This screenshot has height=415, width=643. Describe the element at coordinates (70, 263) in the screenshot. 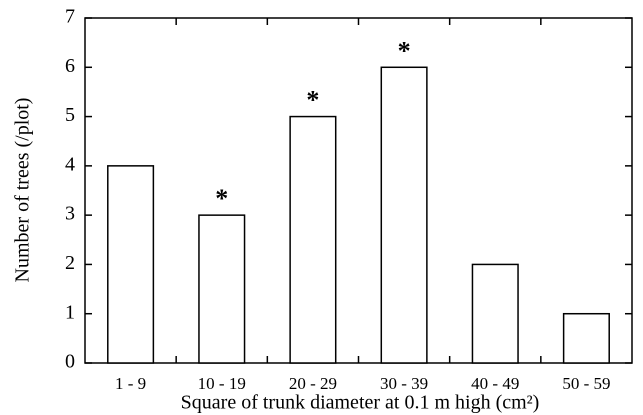

I see `y-tick-label: 2` at that location.